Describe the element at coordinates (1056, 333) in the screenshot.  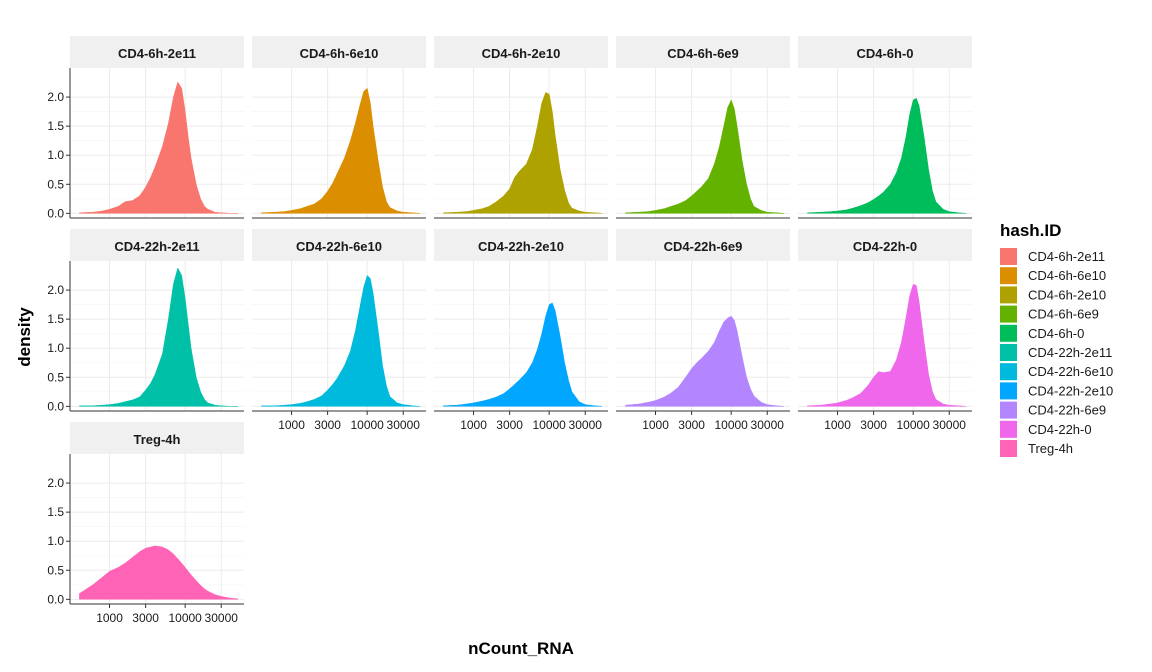
I see `legend-label: CD4-6h-0` at that location.